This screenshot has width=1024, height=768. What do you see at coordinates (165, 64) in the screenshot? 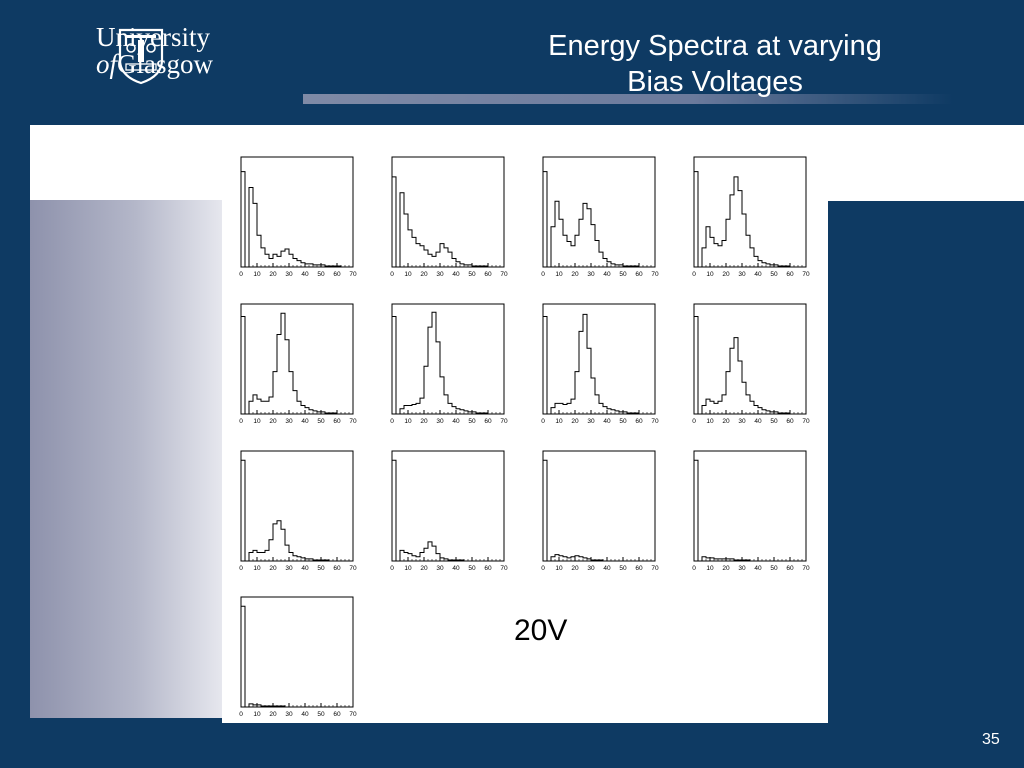
I see `logo-glasgow: Glasgow` at bounding box center [165, 64].